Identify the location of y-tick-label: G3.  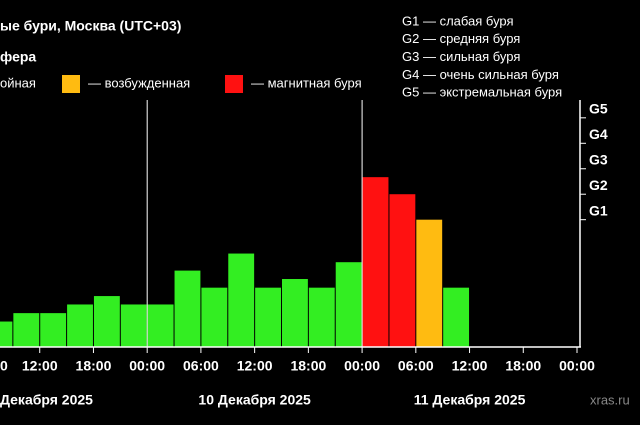
(598, 159).